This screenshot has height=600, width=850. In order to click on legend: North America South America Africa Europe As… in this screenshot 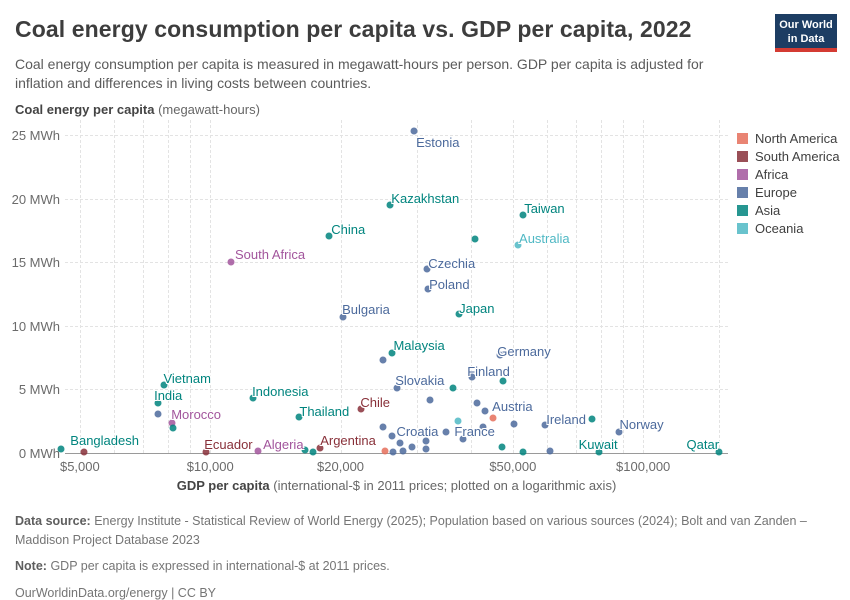, I will do `click(788, 183)`.